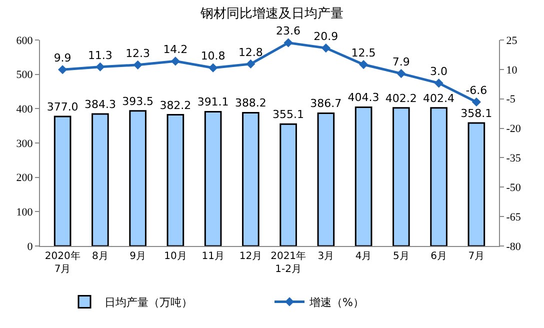 The height and width of the screenshot is (328, 544). What do you see at coordinates (100, 105) in the screenshot?
I see `data-label: 384.3` at bounding box center [100, 105].